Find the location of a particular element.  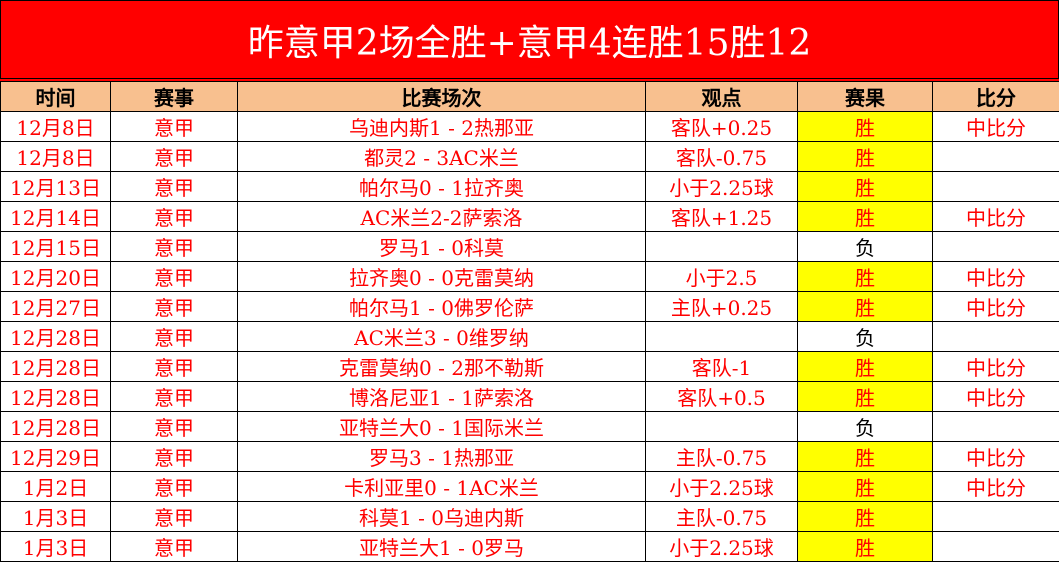

cell-match: 帕尔马1 - 0佛罗伦萨 is located at coordinates (442, 307).